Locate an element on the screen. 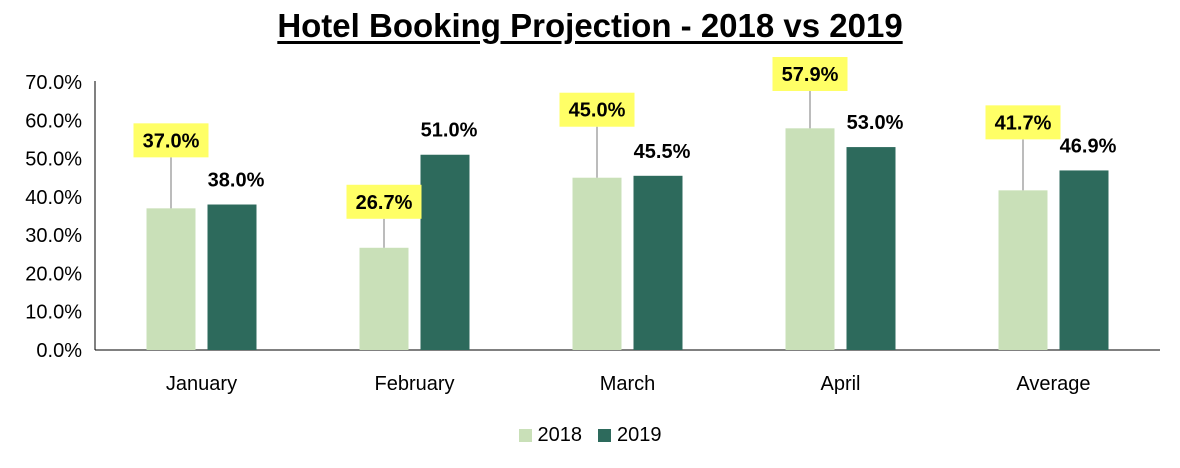 This screenshot has width=1180, height=468. legend-swatch-2018 is located at coordinates (525, 435).